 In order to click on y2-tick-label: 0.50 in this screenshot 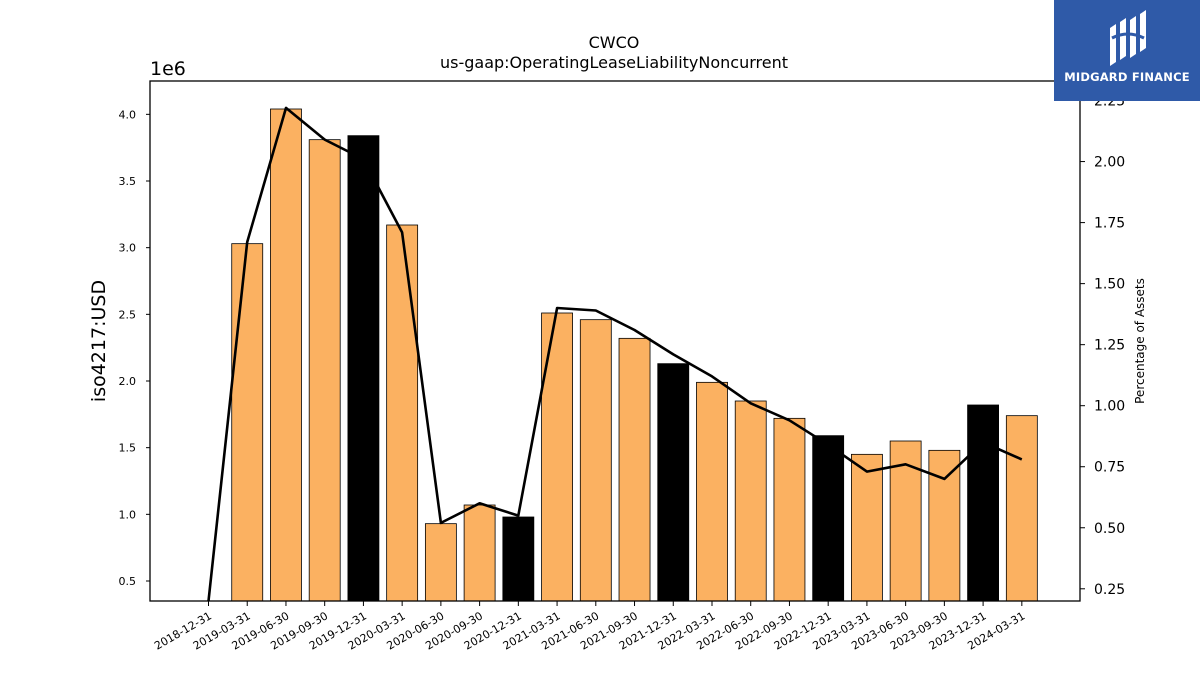, I will do `click(1109, 529)`.